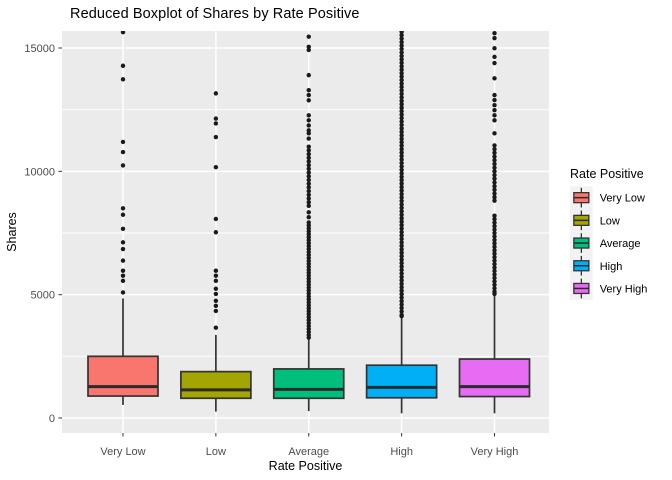 The image size is (672, 480). What do you see at coordinates (595, 220) in the screenshot?
I see `legend-entry: Low` at bounding box center [595, 220].